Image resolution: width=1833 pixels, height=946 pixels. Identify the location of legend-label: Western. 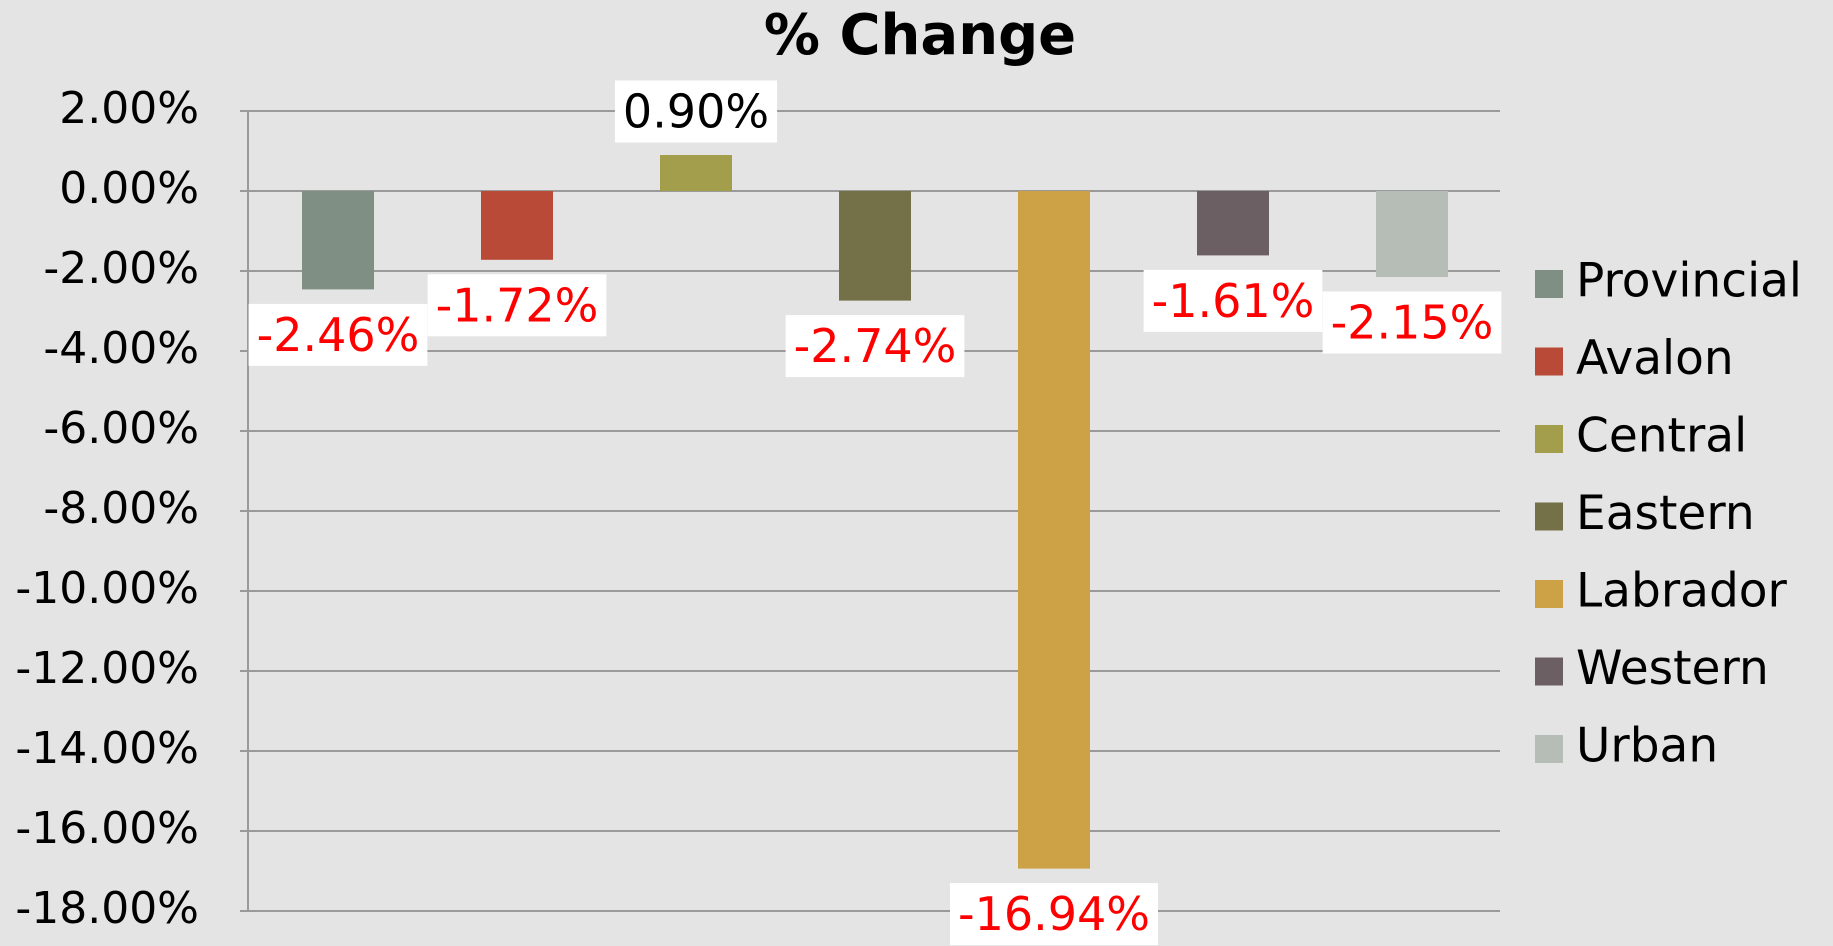
(1672, 668).